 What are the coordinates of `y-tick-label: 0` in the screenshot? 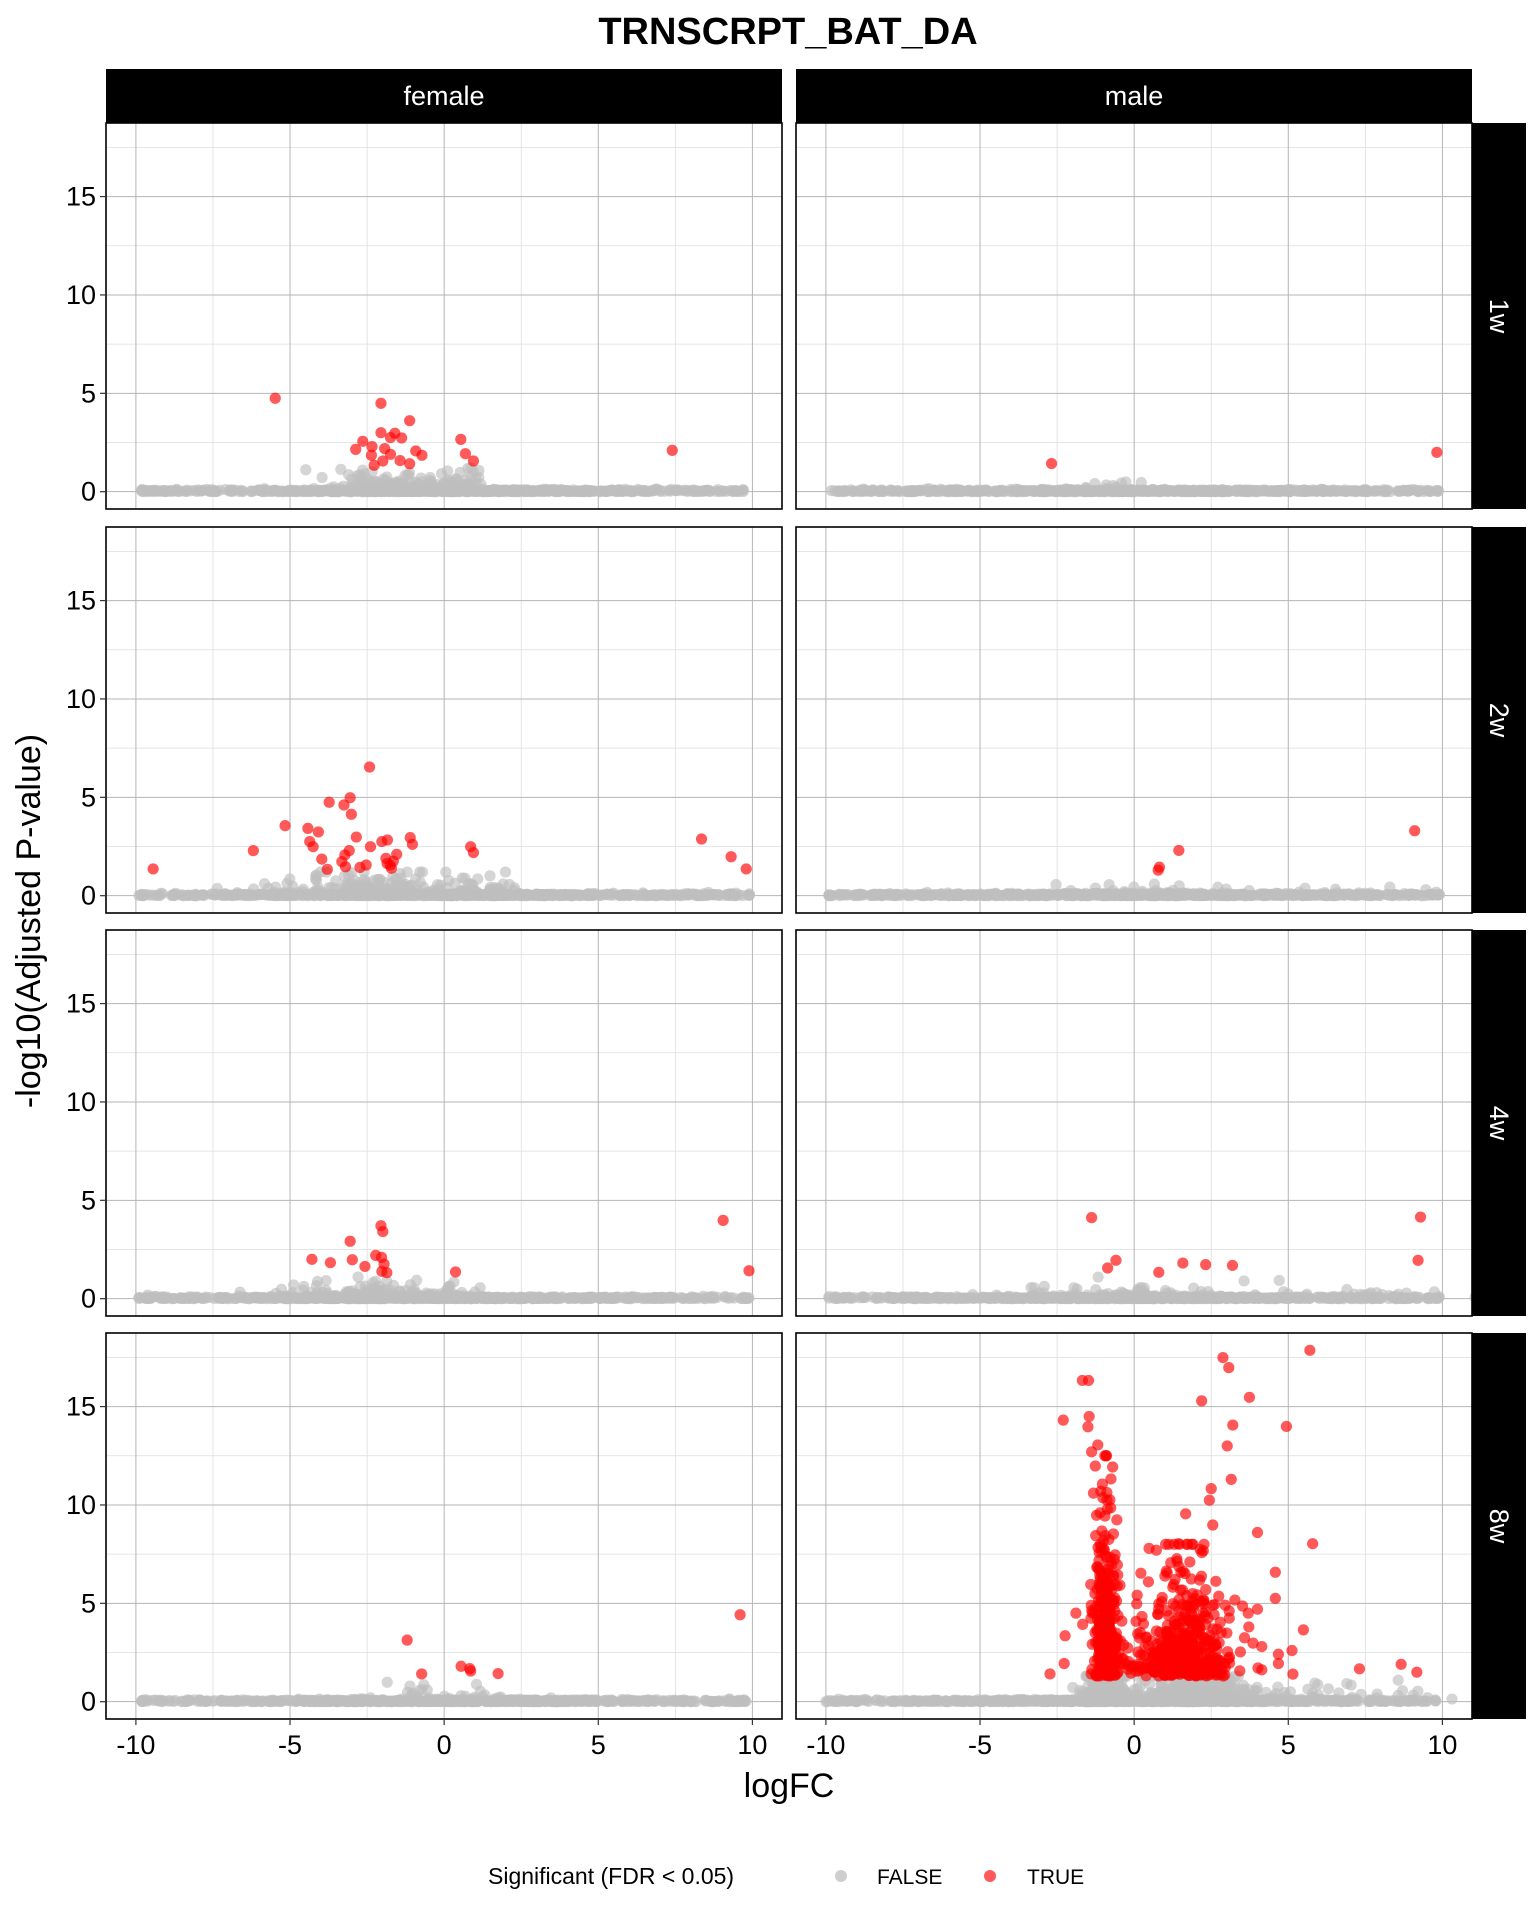 It's located at (88, 896).